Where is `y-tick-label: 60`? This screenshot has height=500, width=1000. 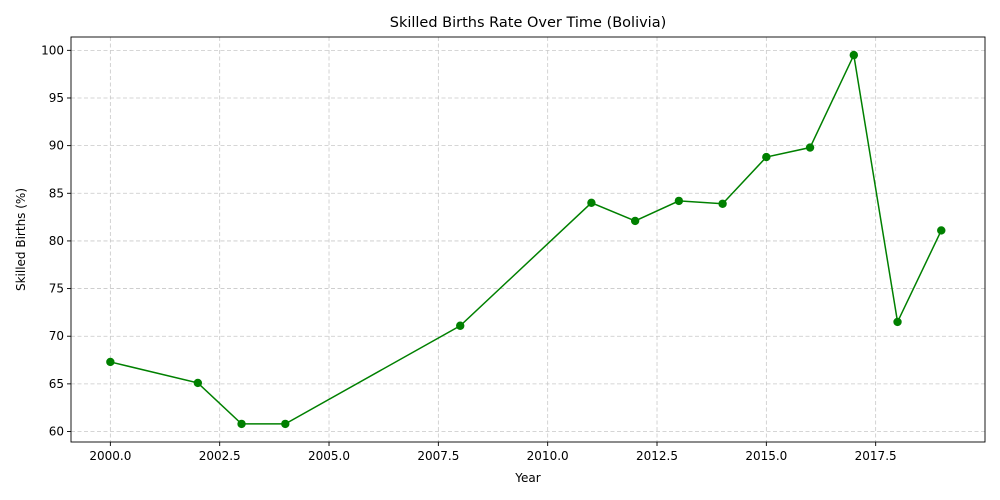
y-tick-label: 60 is located at coordinates (56, 432).